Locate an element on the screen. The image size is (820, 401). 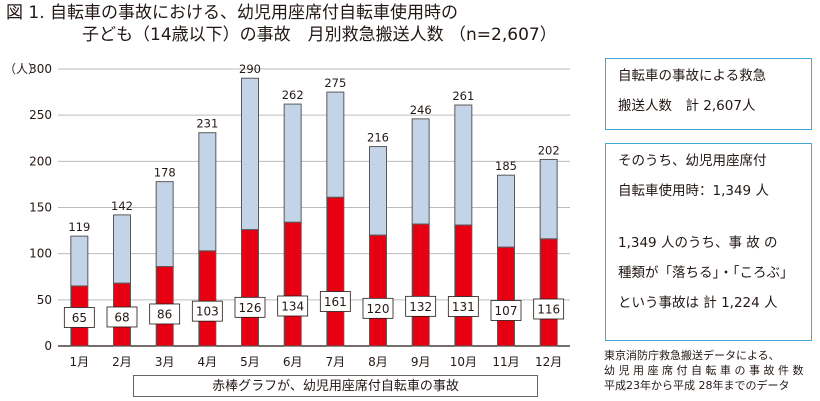
bar-value-label: 86 is located at coordinates (164, 314).